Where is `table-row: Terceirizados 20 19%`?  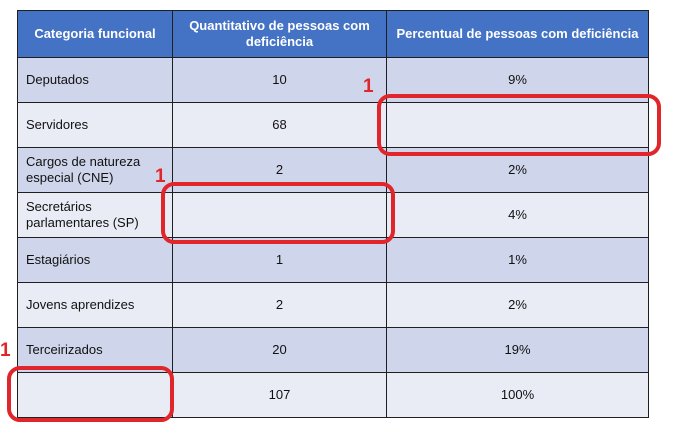 table-row: Terceirizados 20 19% is located at coordinates (333, 350).